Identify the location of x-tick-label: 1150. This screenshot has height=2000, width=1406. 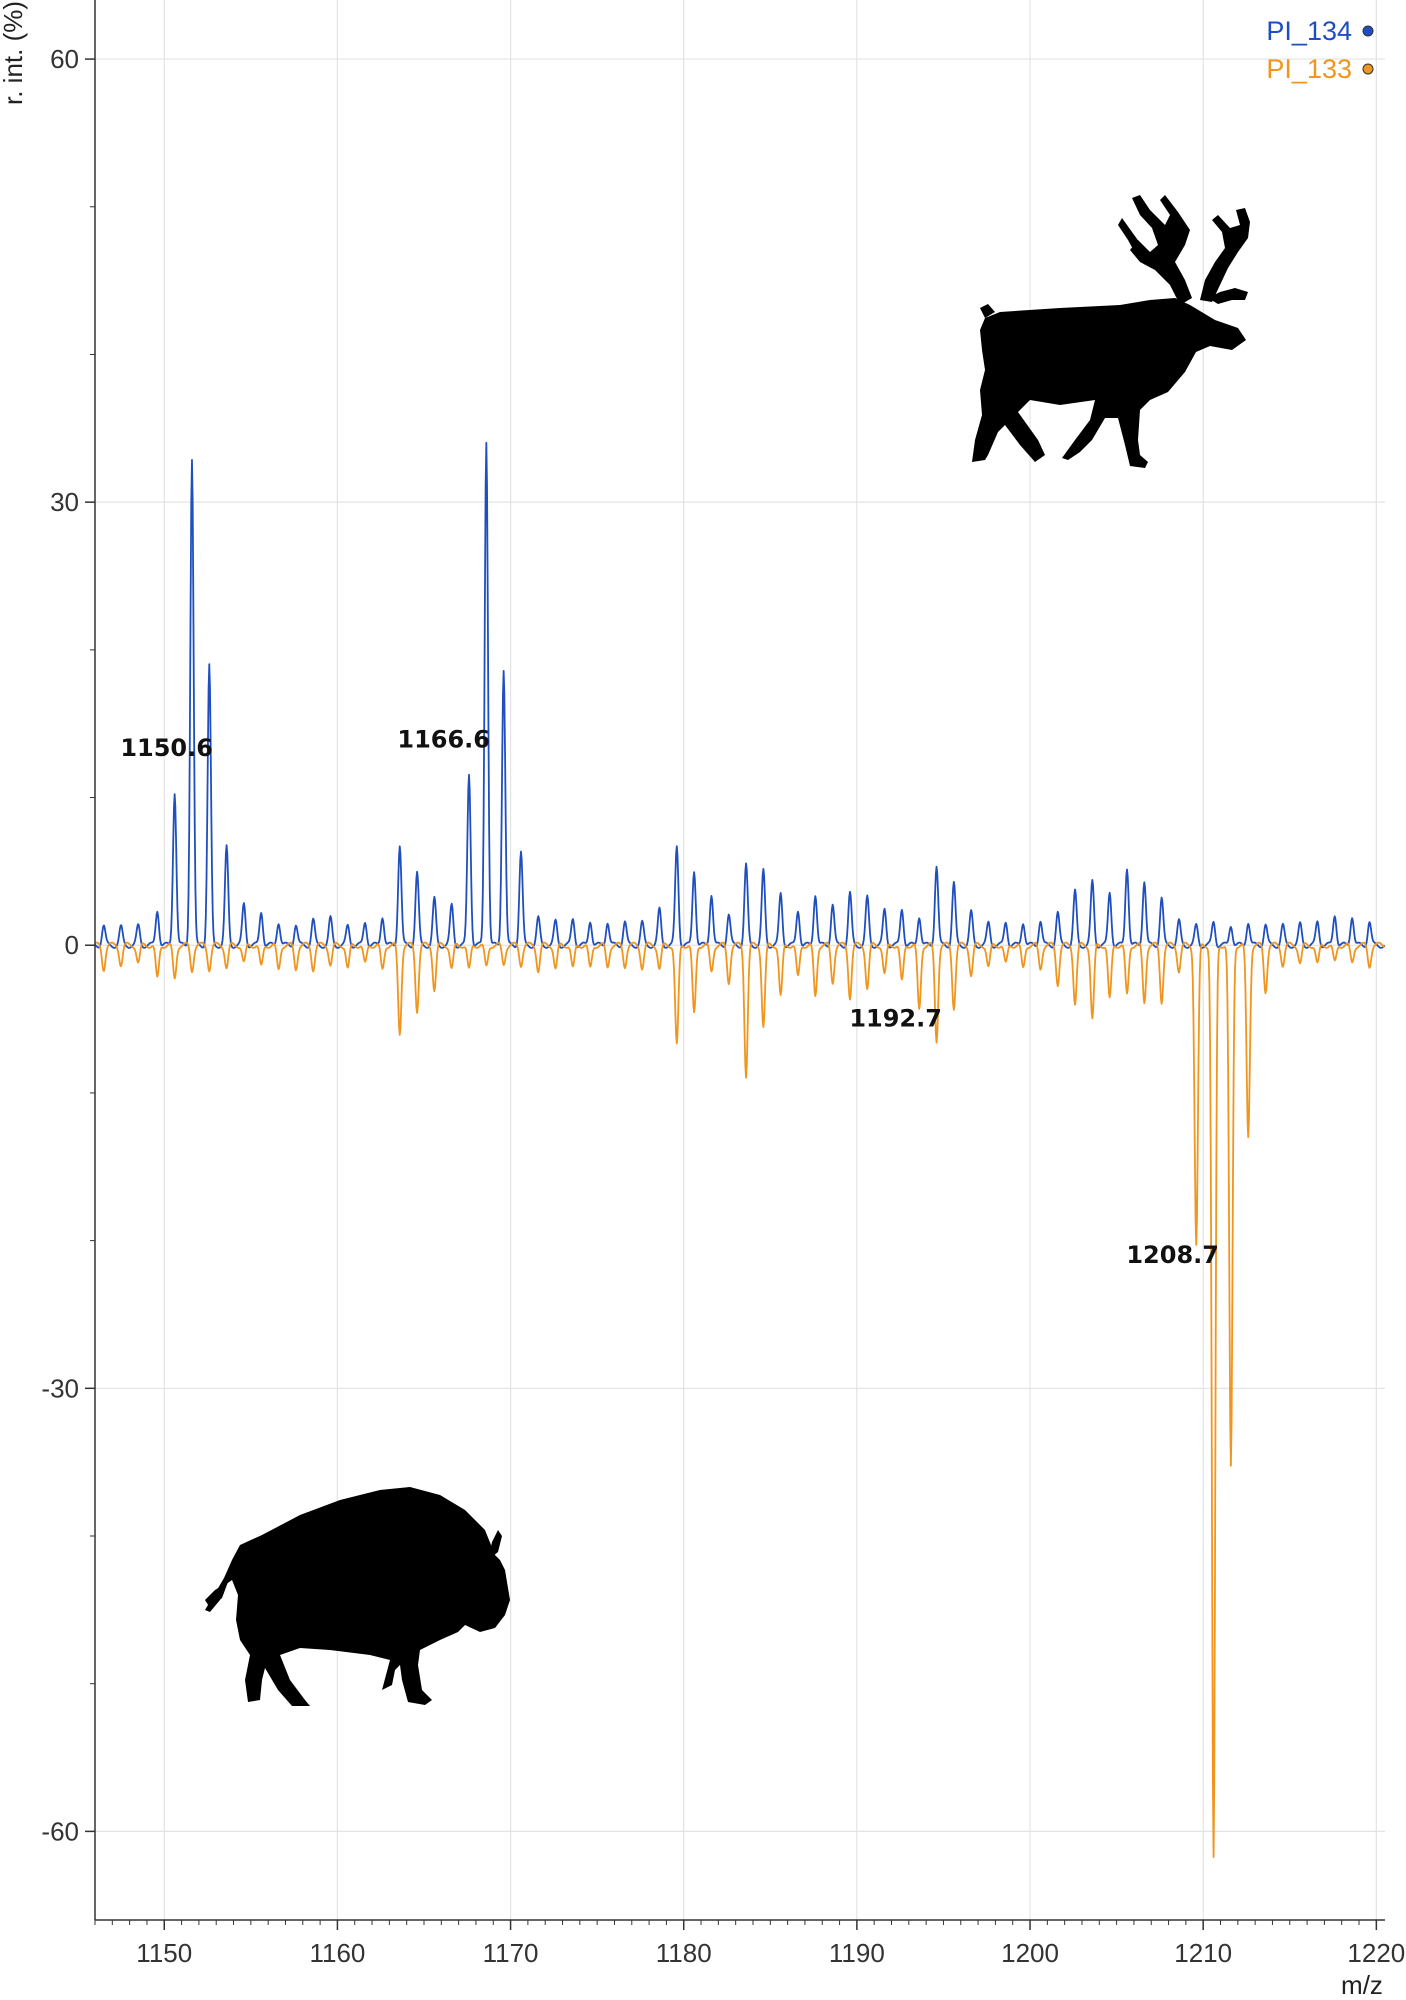
(164, 1953).